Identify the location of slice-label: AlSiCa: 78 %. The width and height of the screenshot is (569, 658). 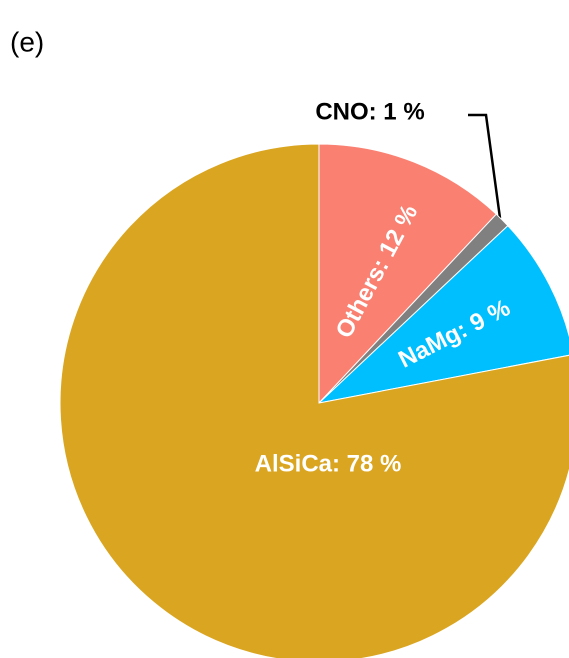
(328, 463).